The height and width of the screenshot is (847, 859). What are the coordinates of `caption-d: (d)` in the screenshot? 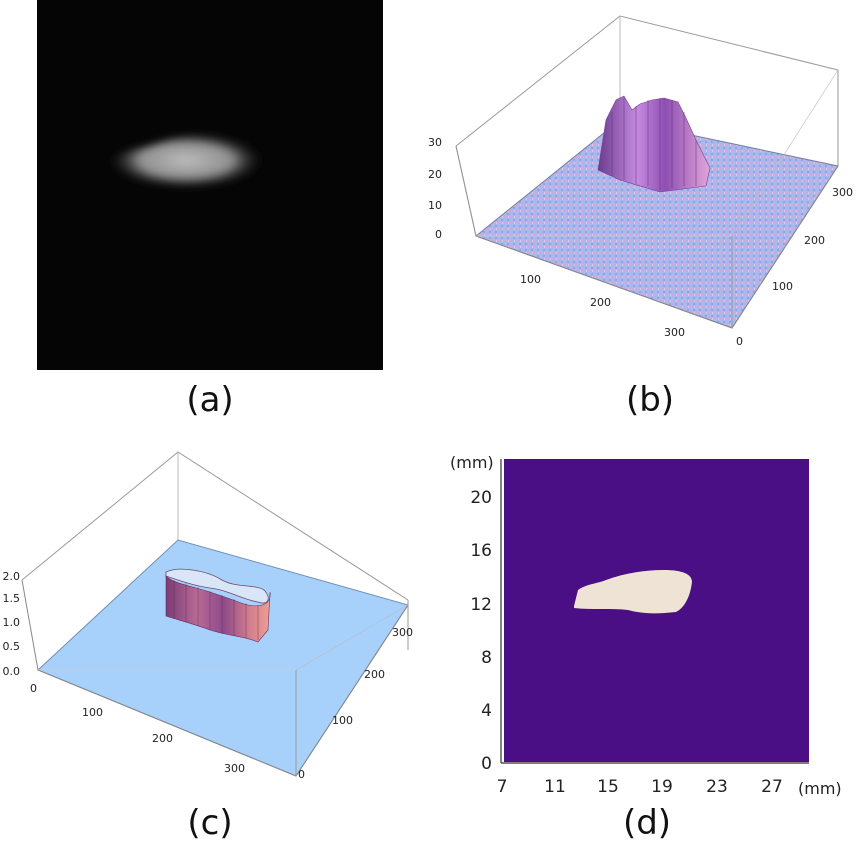 It's located at (647, 823).